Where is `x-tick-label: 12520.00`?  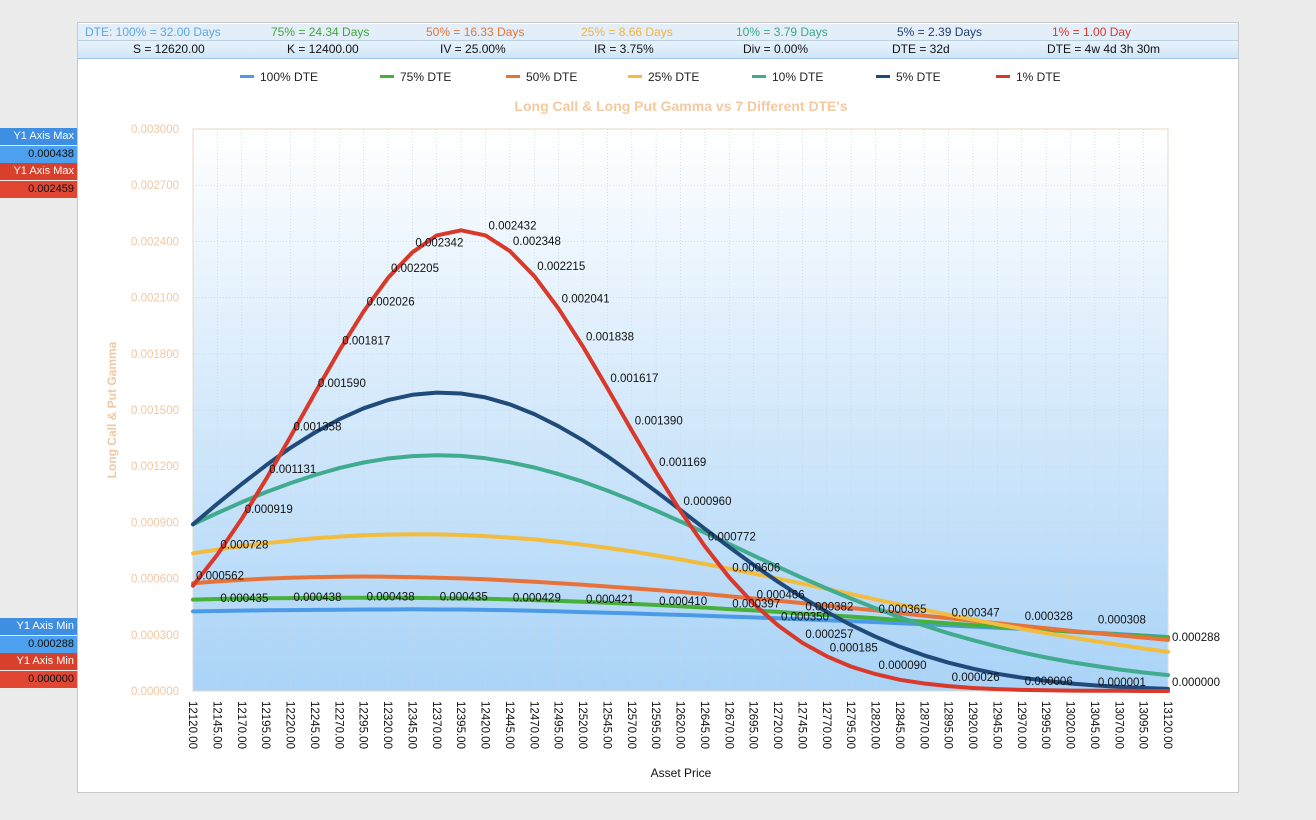 x-tick-label: 12520.00 is located at coordinates (582, 725).